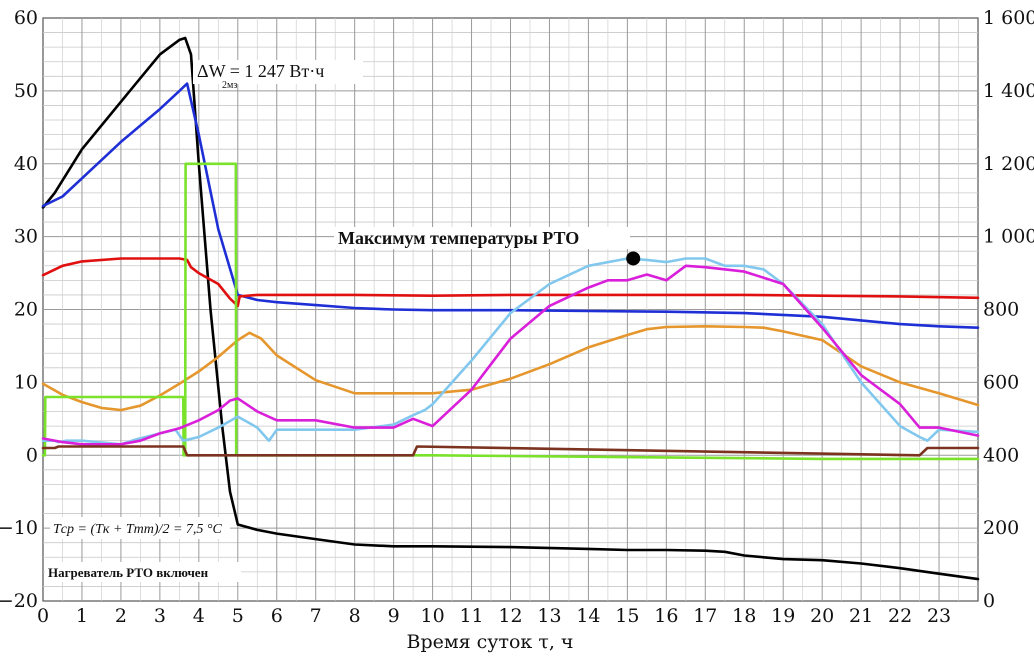  Describe the element at coordinates (1008, 91) in the screenshot. I see `right-tick-label: 1 400` at that location.